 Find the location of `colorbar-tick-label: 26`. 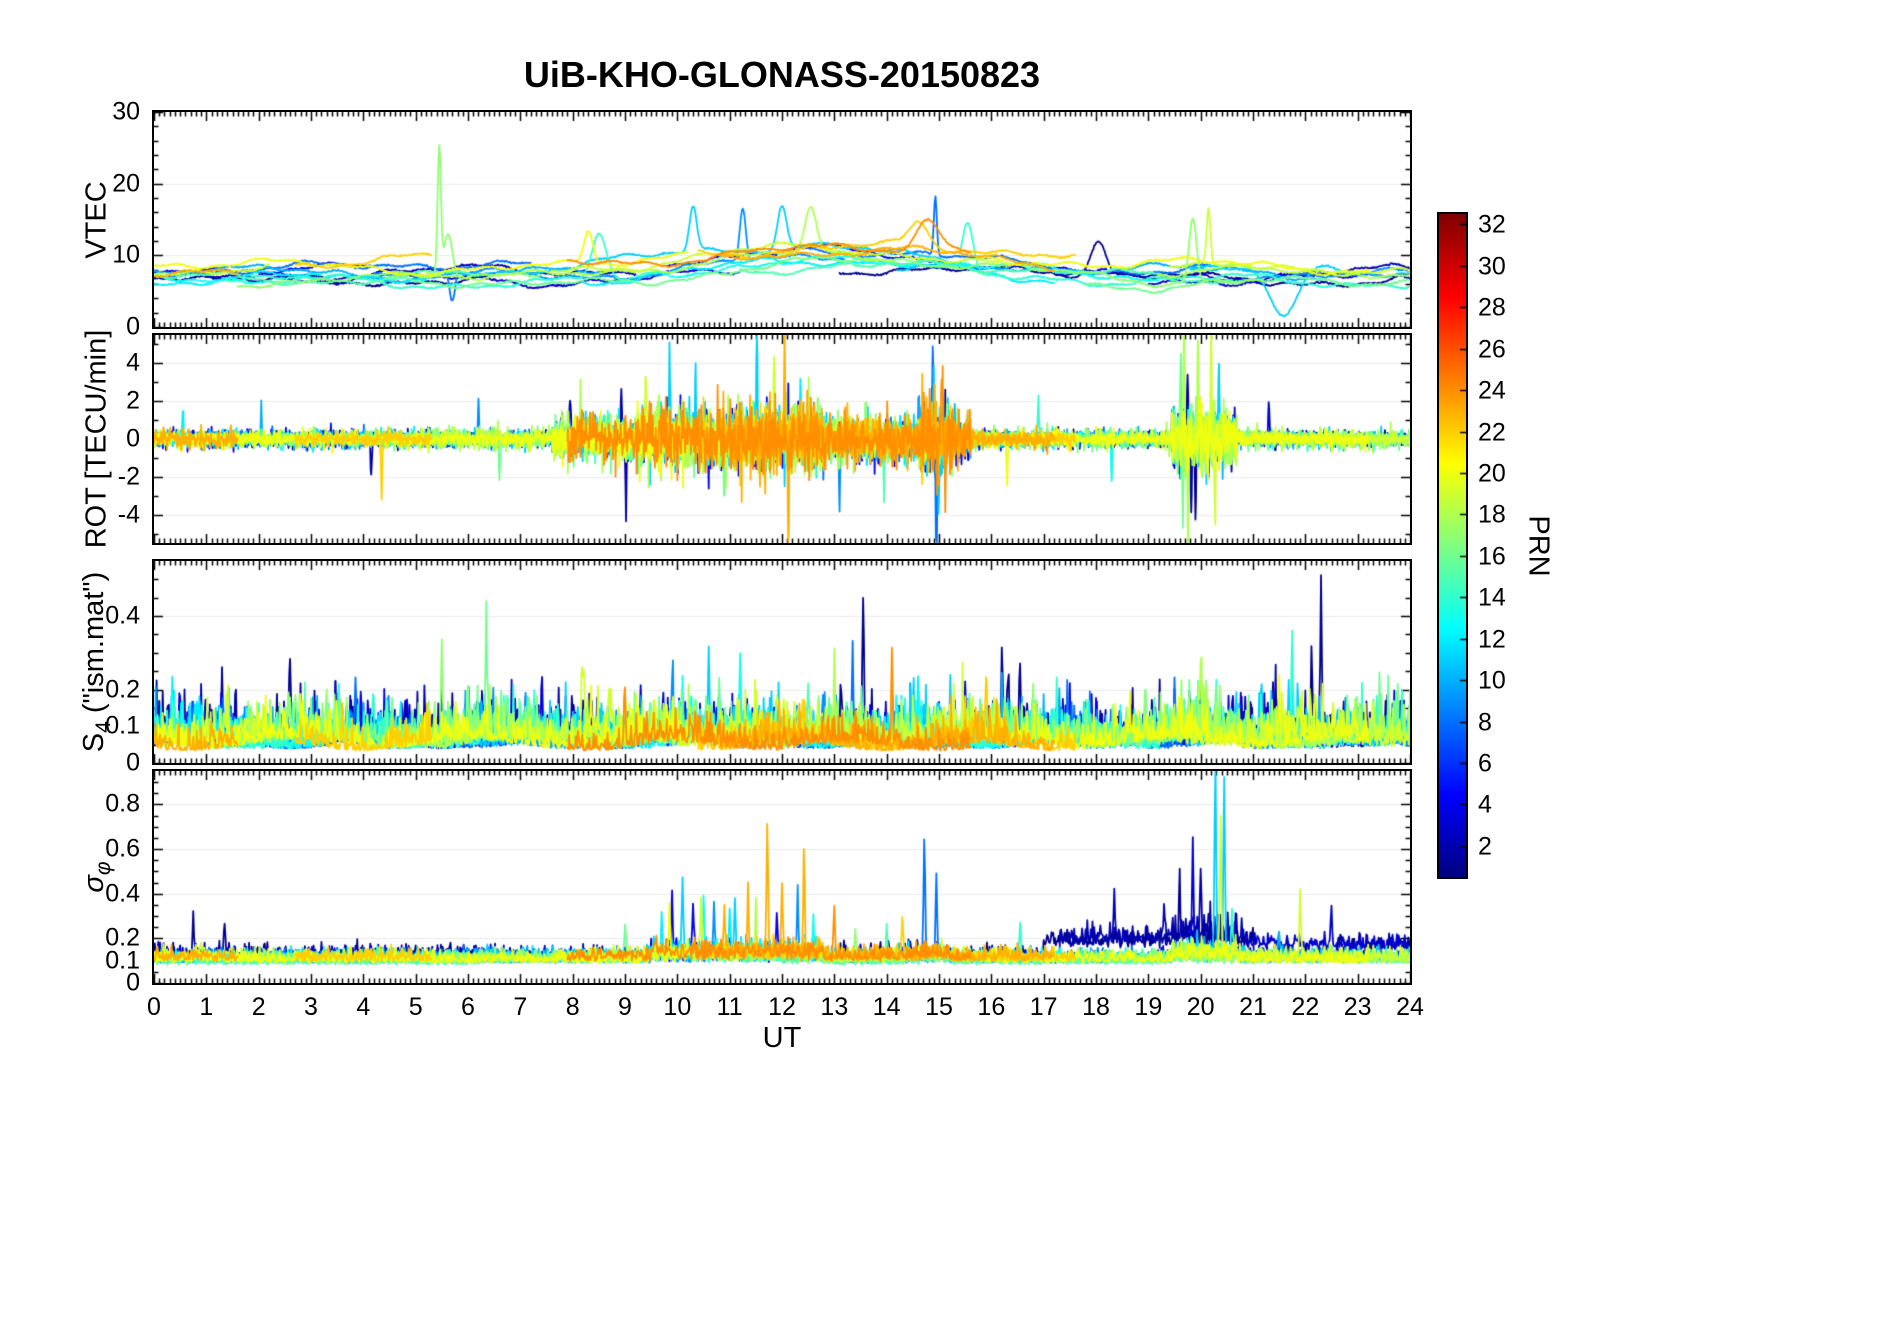

colorbar-tick-label: 26 is located at coordinates (1492, 349).